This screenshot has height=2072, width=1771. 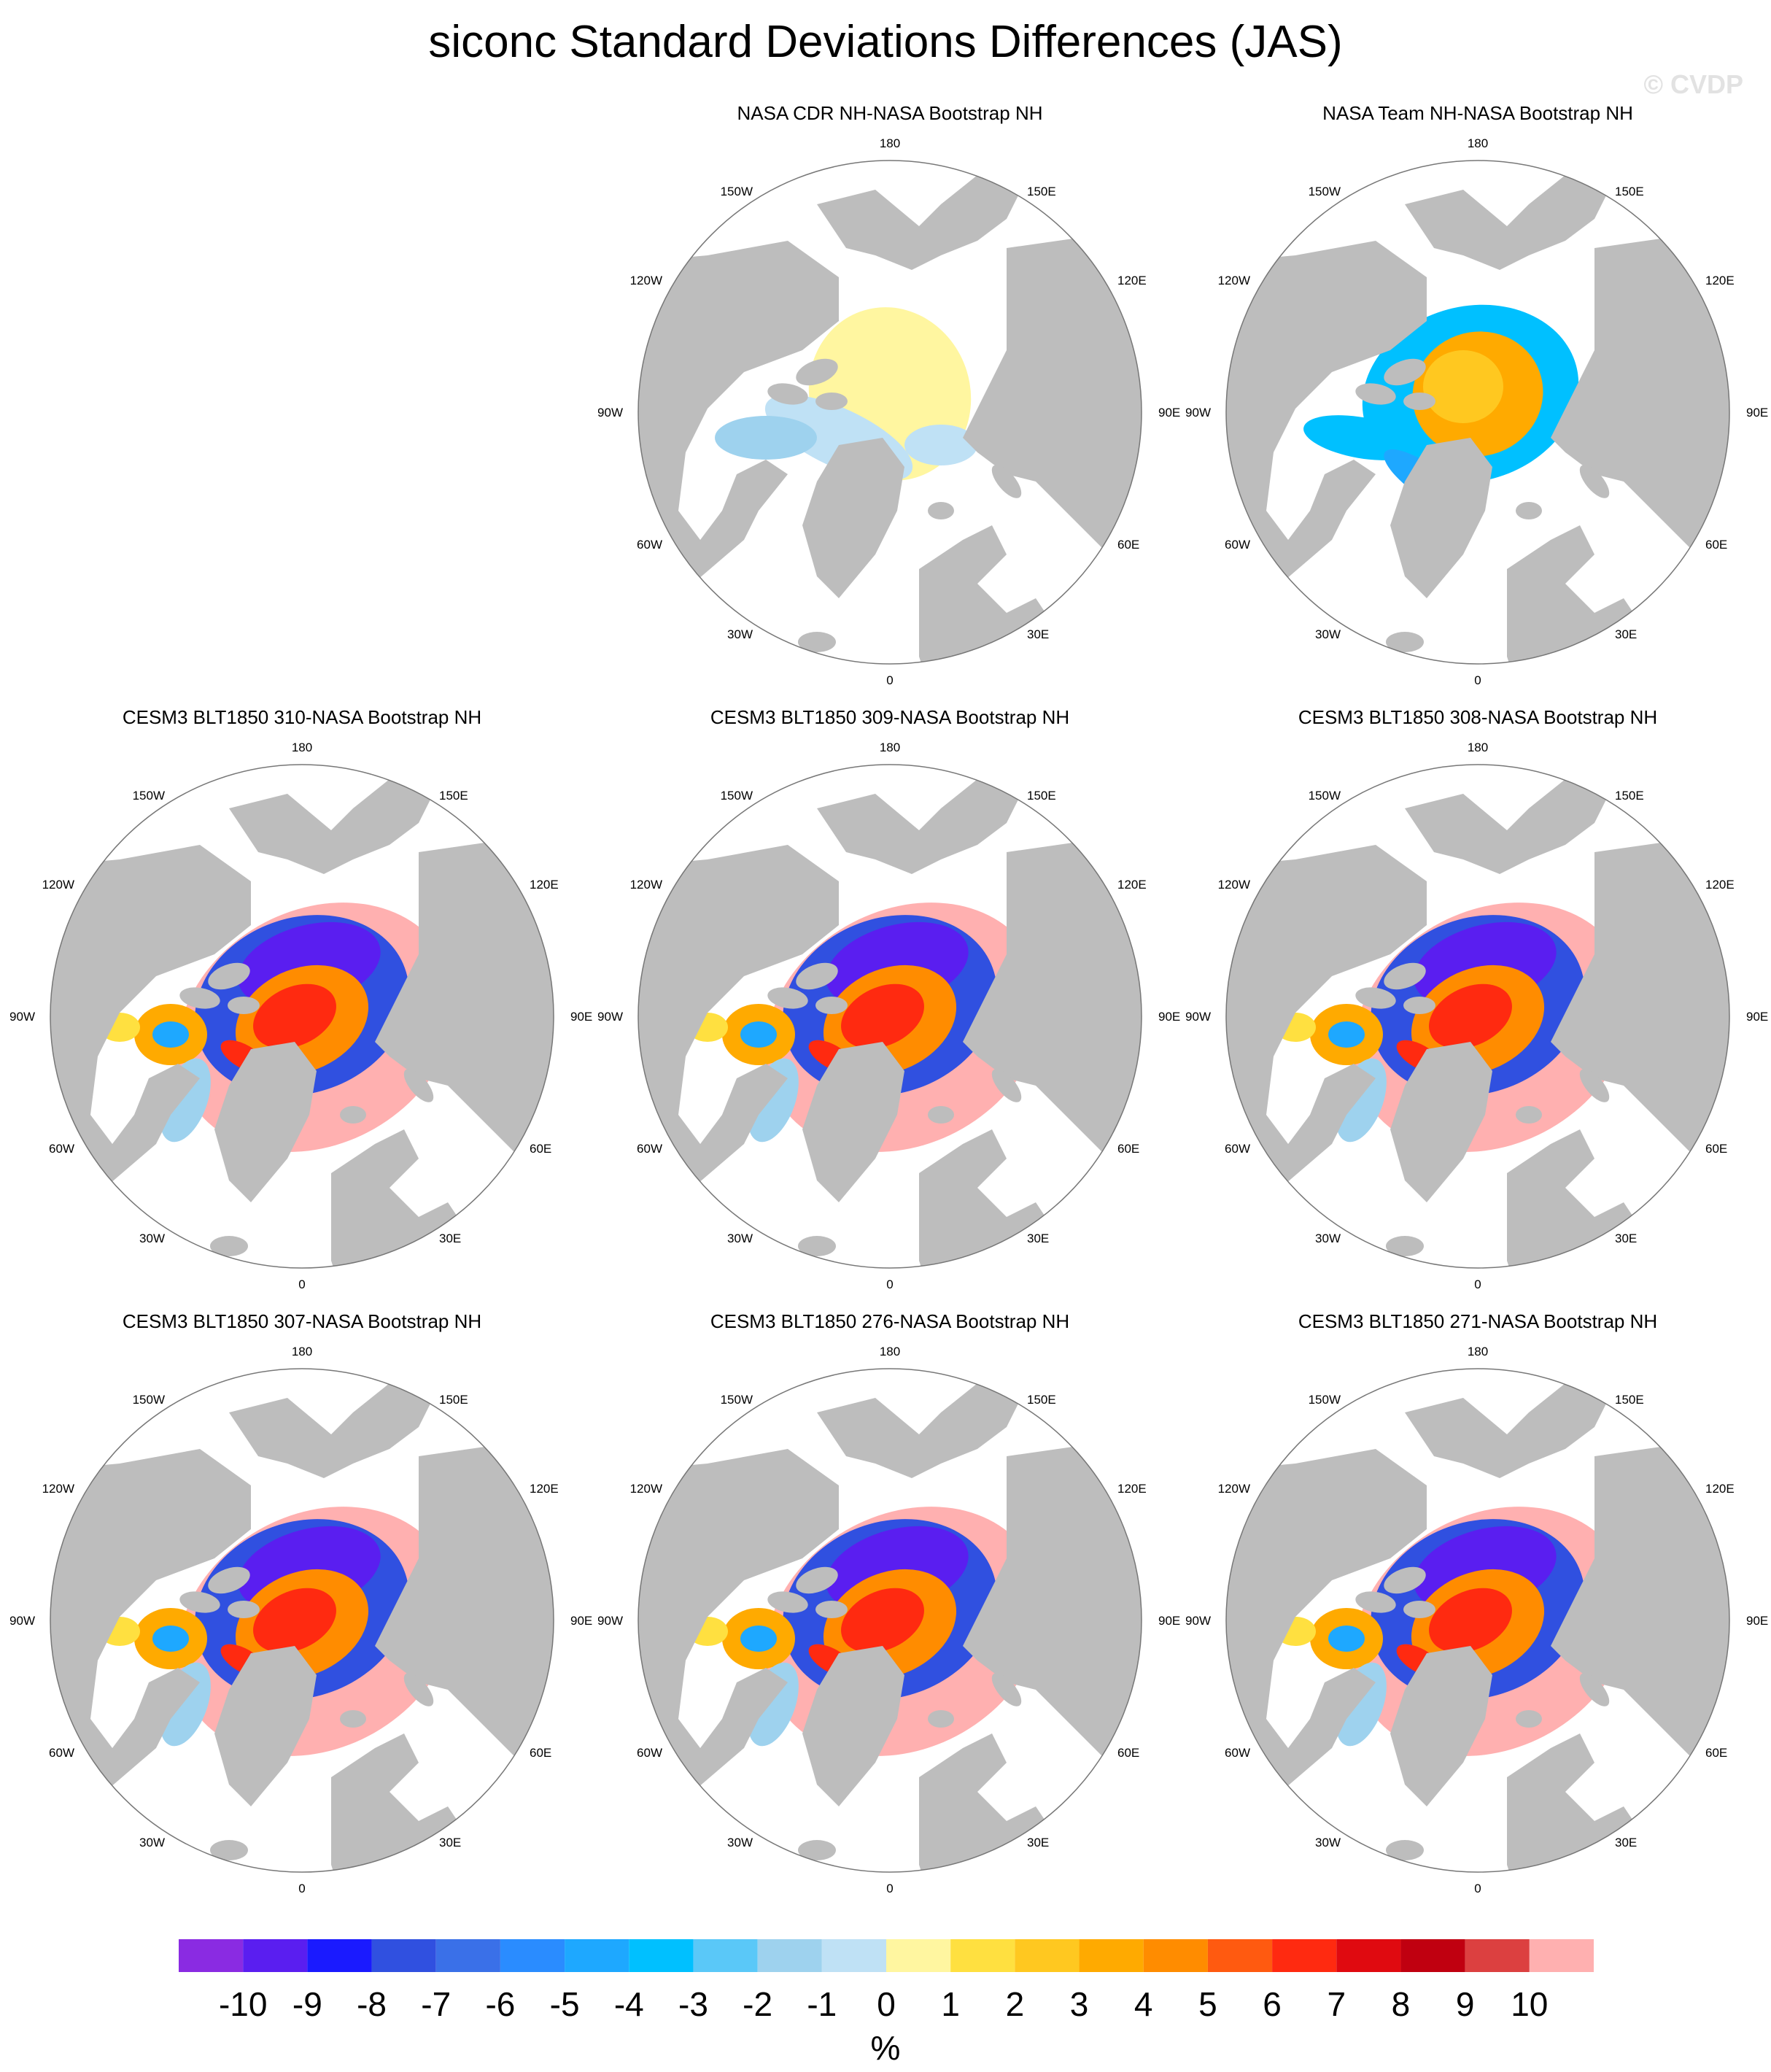 What do you see at coordinates (1401, 2004) in the screenshot?
I see `colorbar-tick-label: 8` at bounding box center [1401, 2004].